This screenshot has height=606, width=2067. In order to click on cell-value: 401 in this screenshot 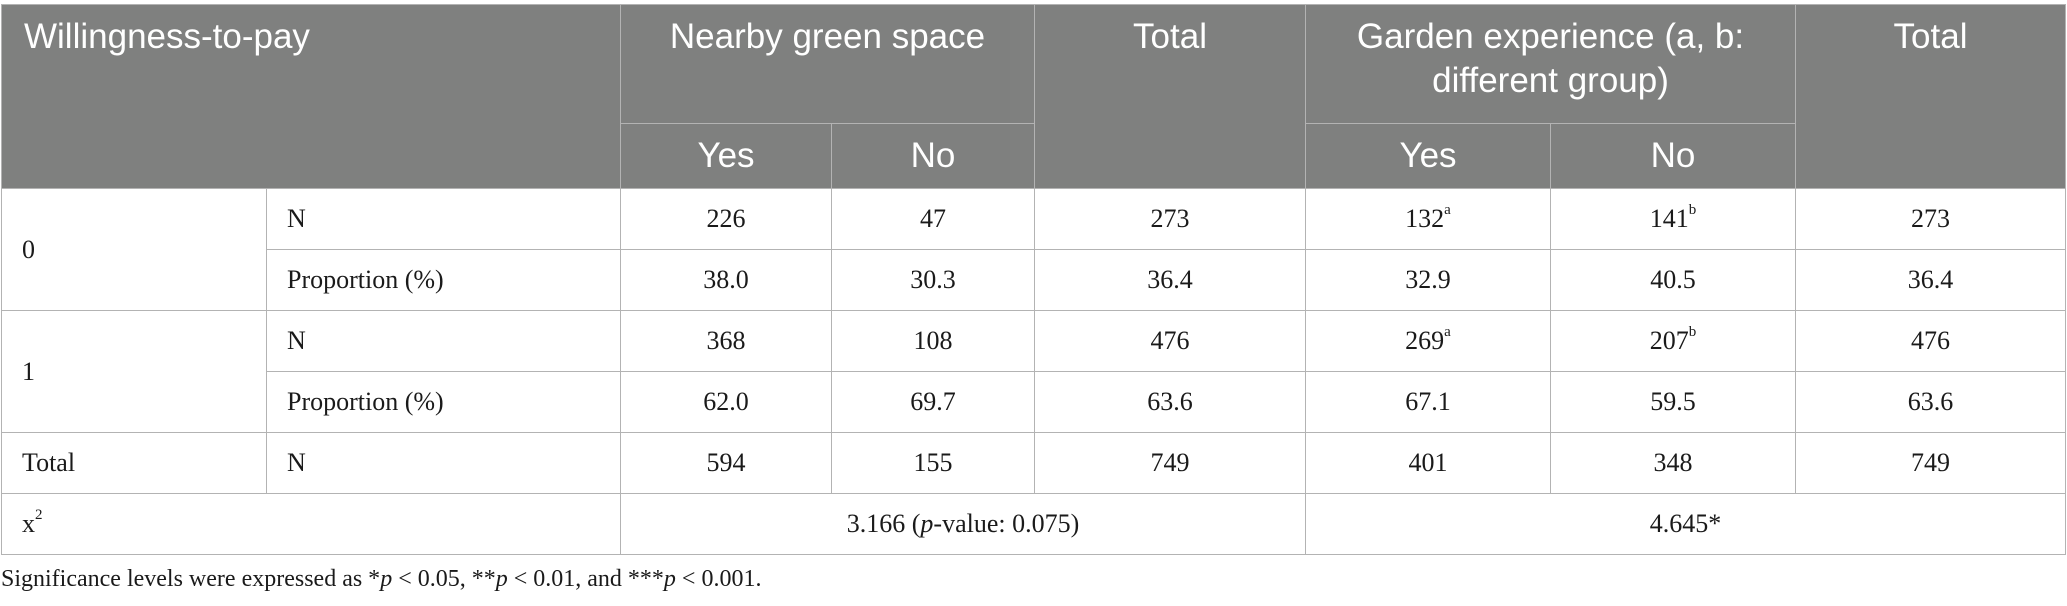, I will do `click(1428, 463)`.